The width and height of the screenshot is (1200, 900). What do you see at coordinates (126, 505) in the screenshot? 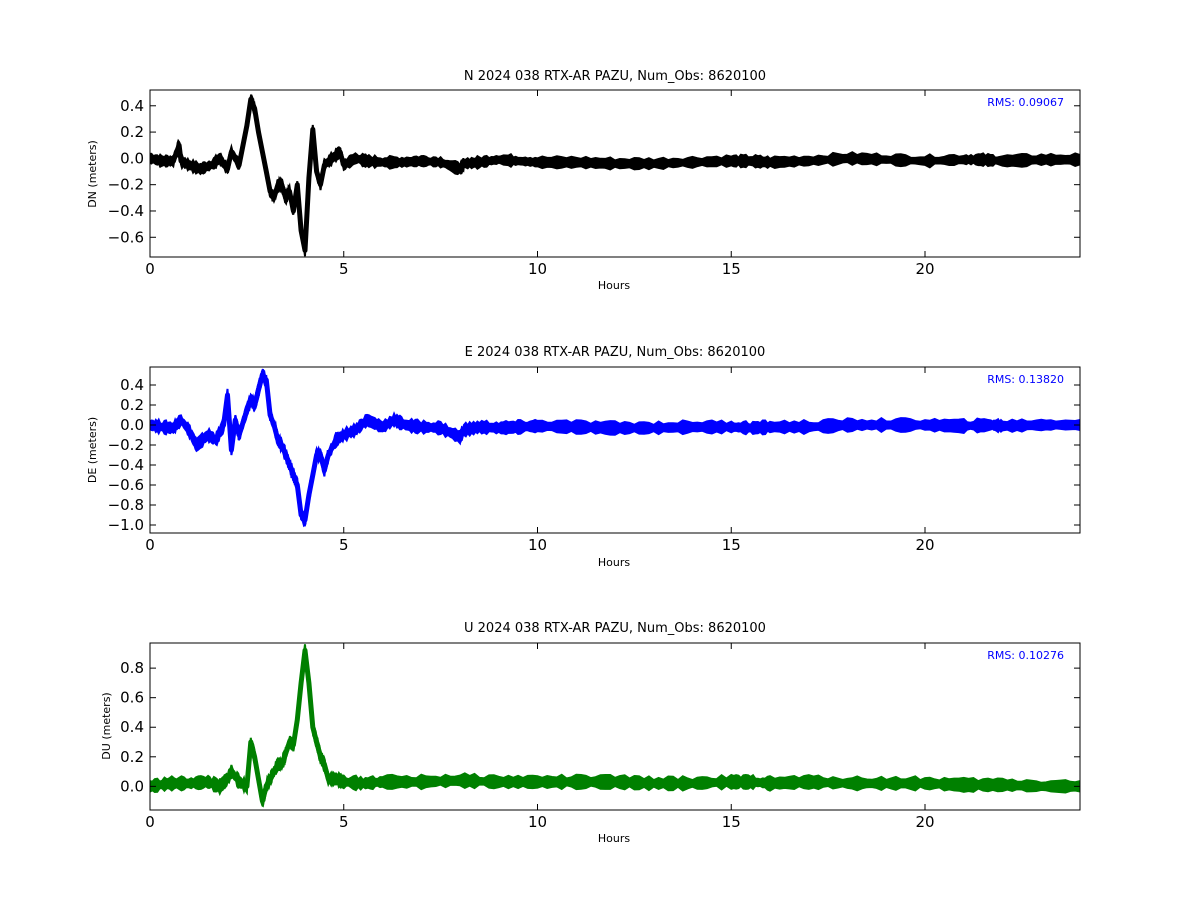
I see `y-tick-label: −0.8` at bounding box center [126, 505].